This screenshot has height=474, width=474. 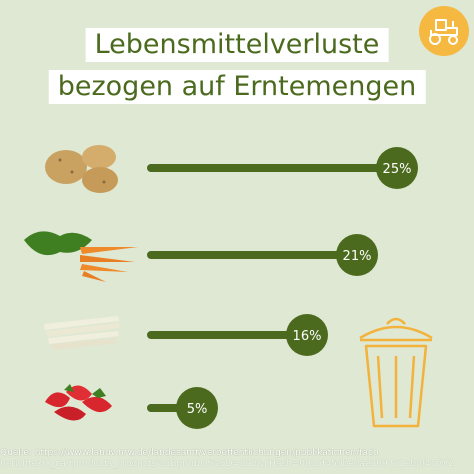 I want to click on bar-value-label: 25%, so click(x=397, y=169).